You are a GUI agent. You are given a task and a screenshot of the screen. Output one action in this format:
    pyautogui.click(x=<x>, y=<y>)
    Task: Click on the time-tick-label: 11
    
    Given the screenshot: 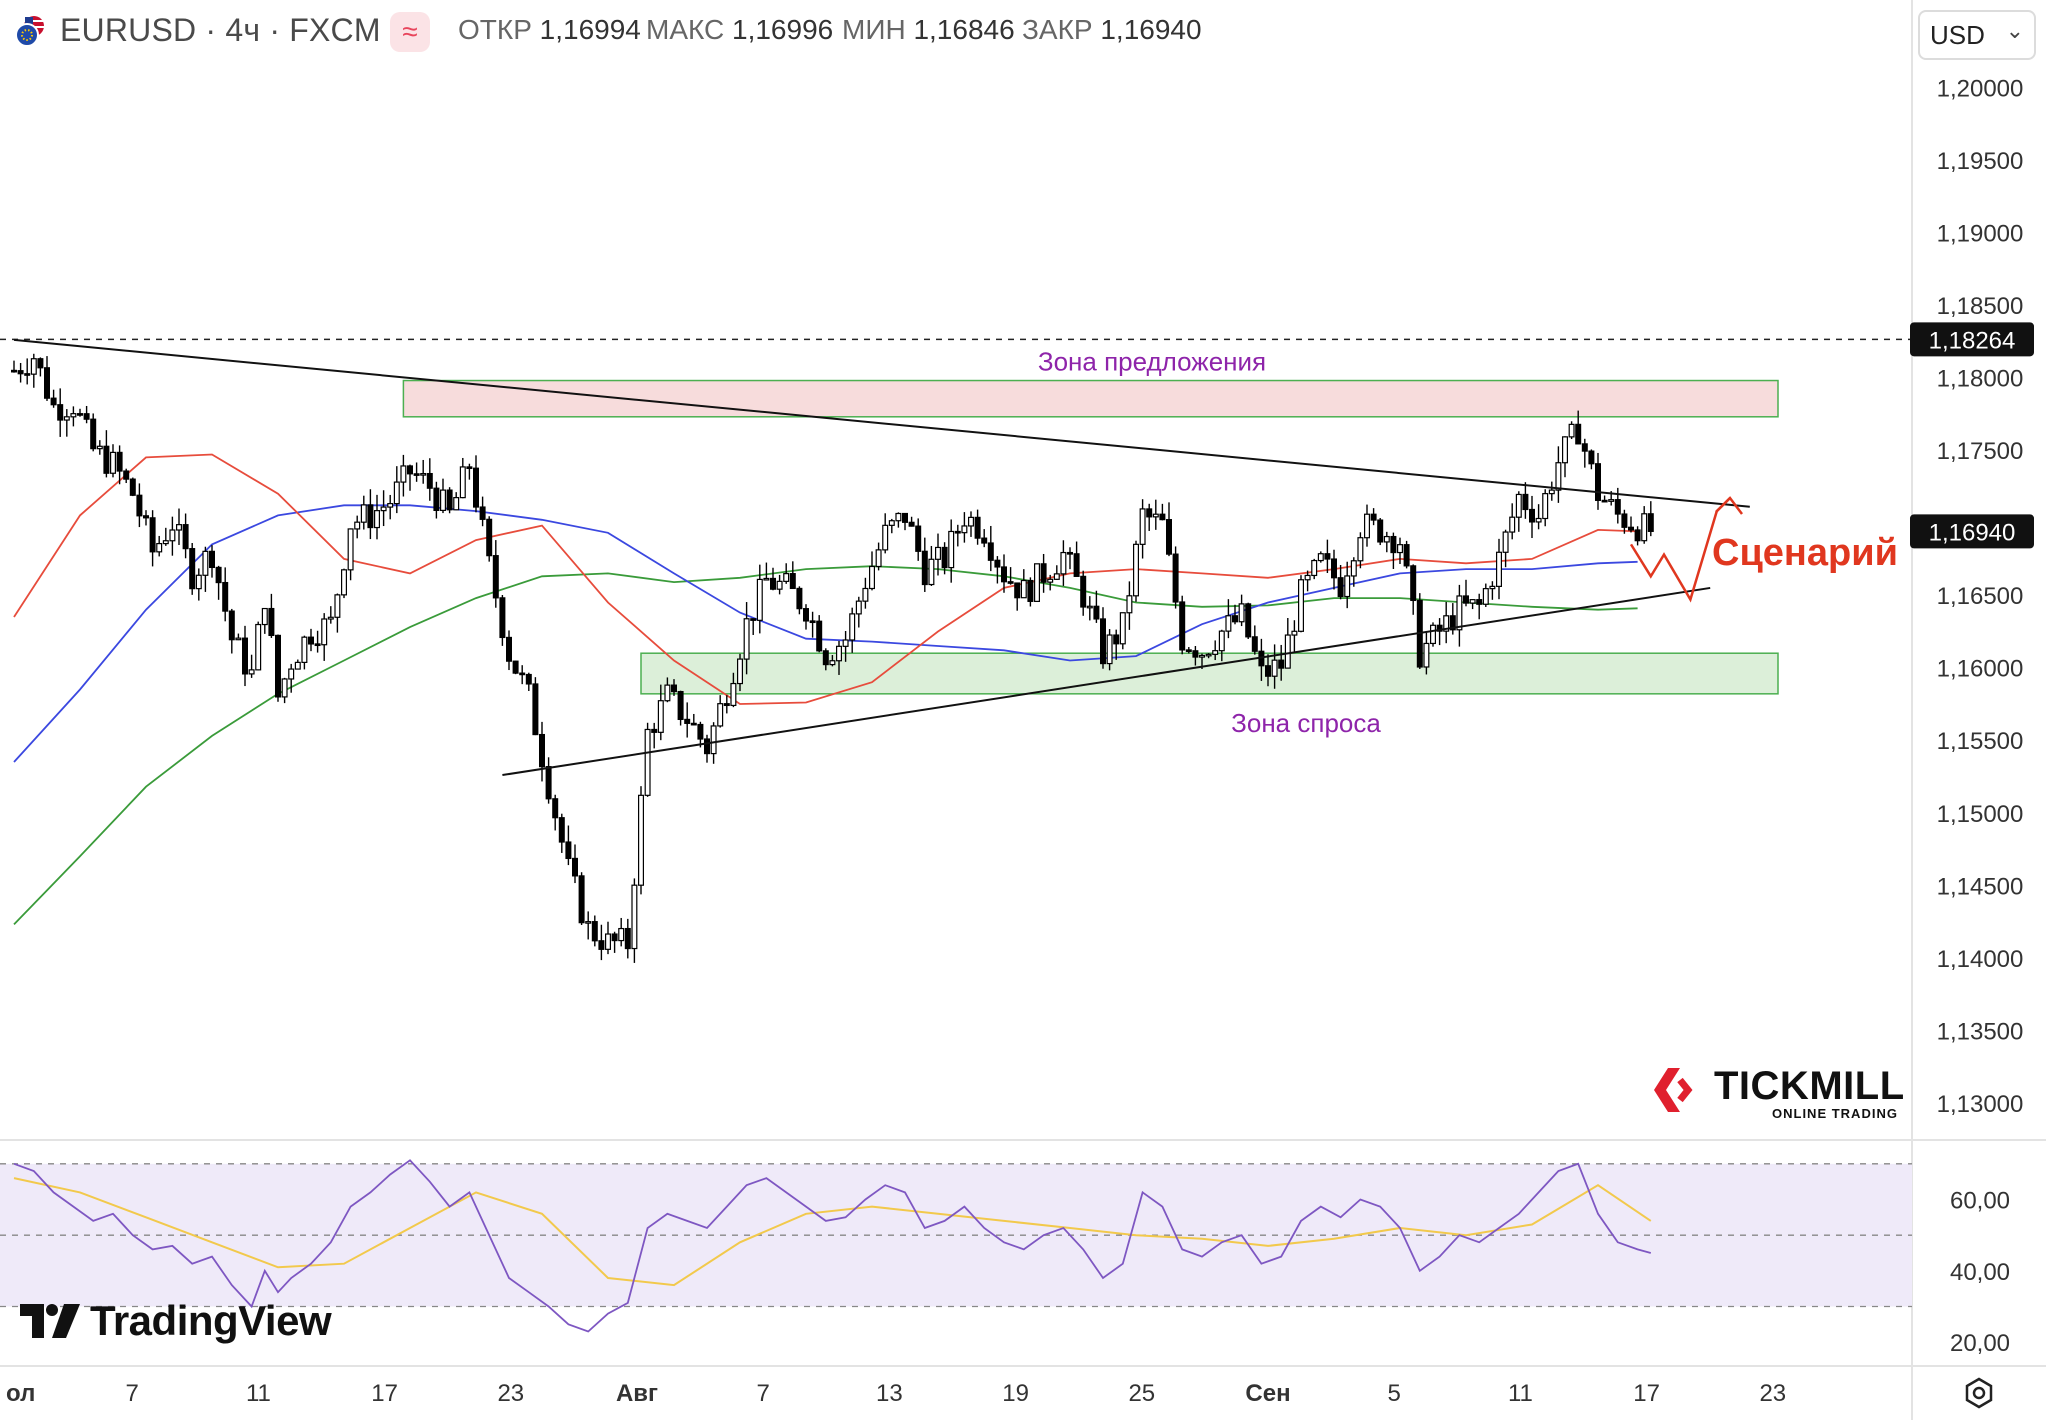 What is the action you would take?
    pyautogui.click(x=258, y=1393)
    